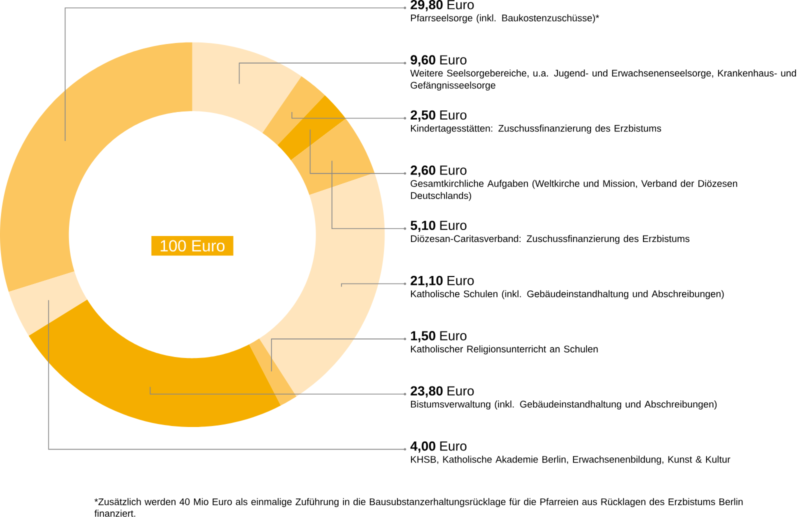 This screenshot has width=800, height=517. What do you see at coordinates (438, 171) in the screenshot?
I see `data-label: 2,60 Euro` at bounding box center [438, 171].